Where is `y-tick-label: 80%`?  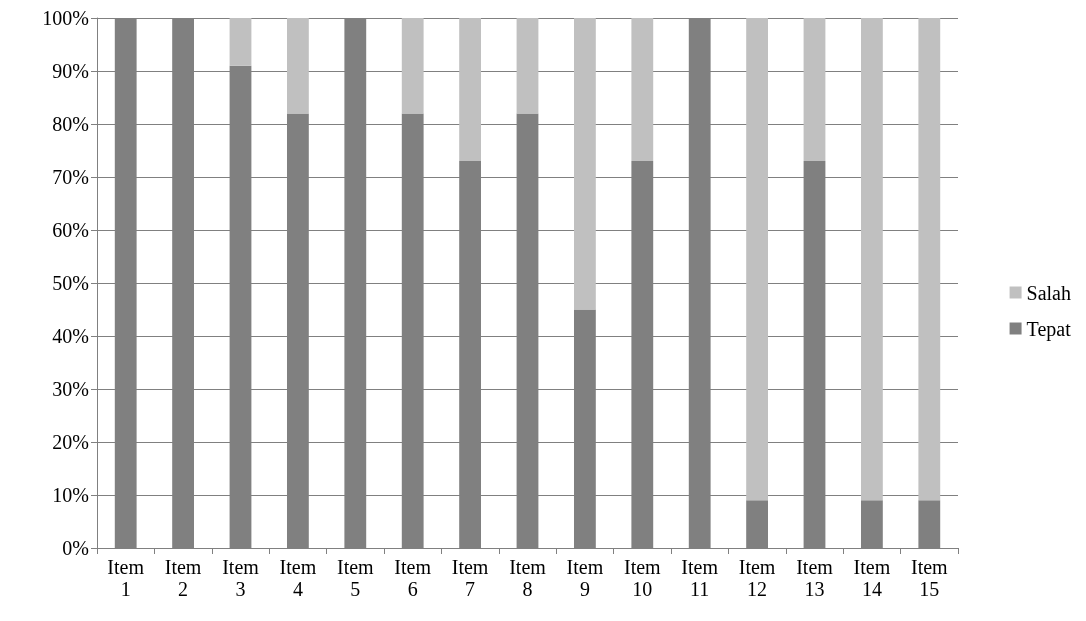 y-tick-label: 80% is located at coordinates (70, 124).